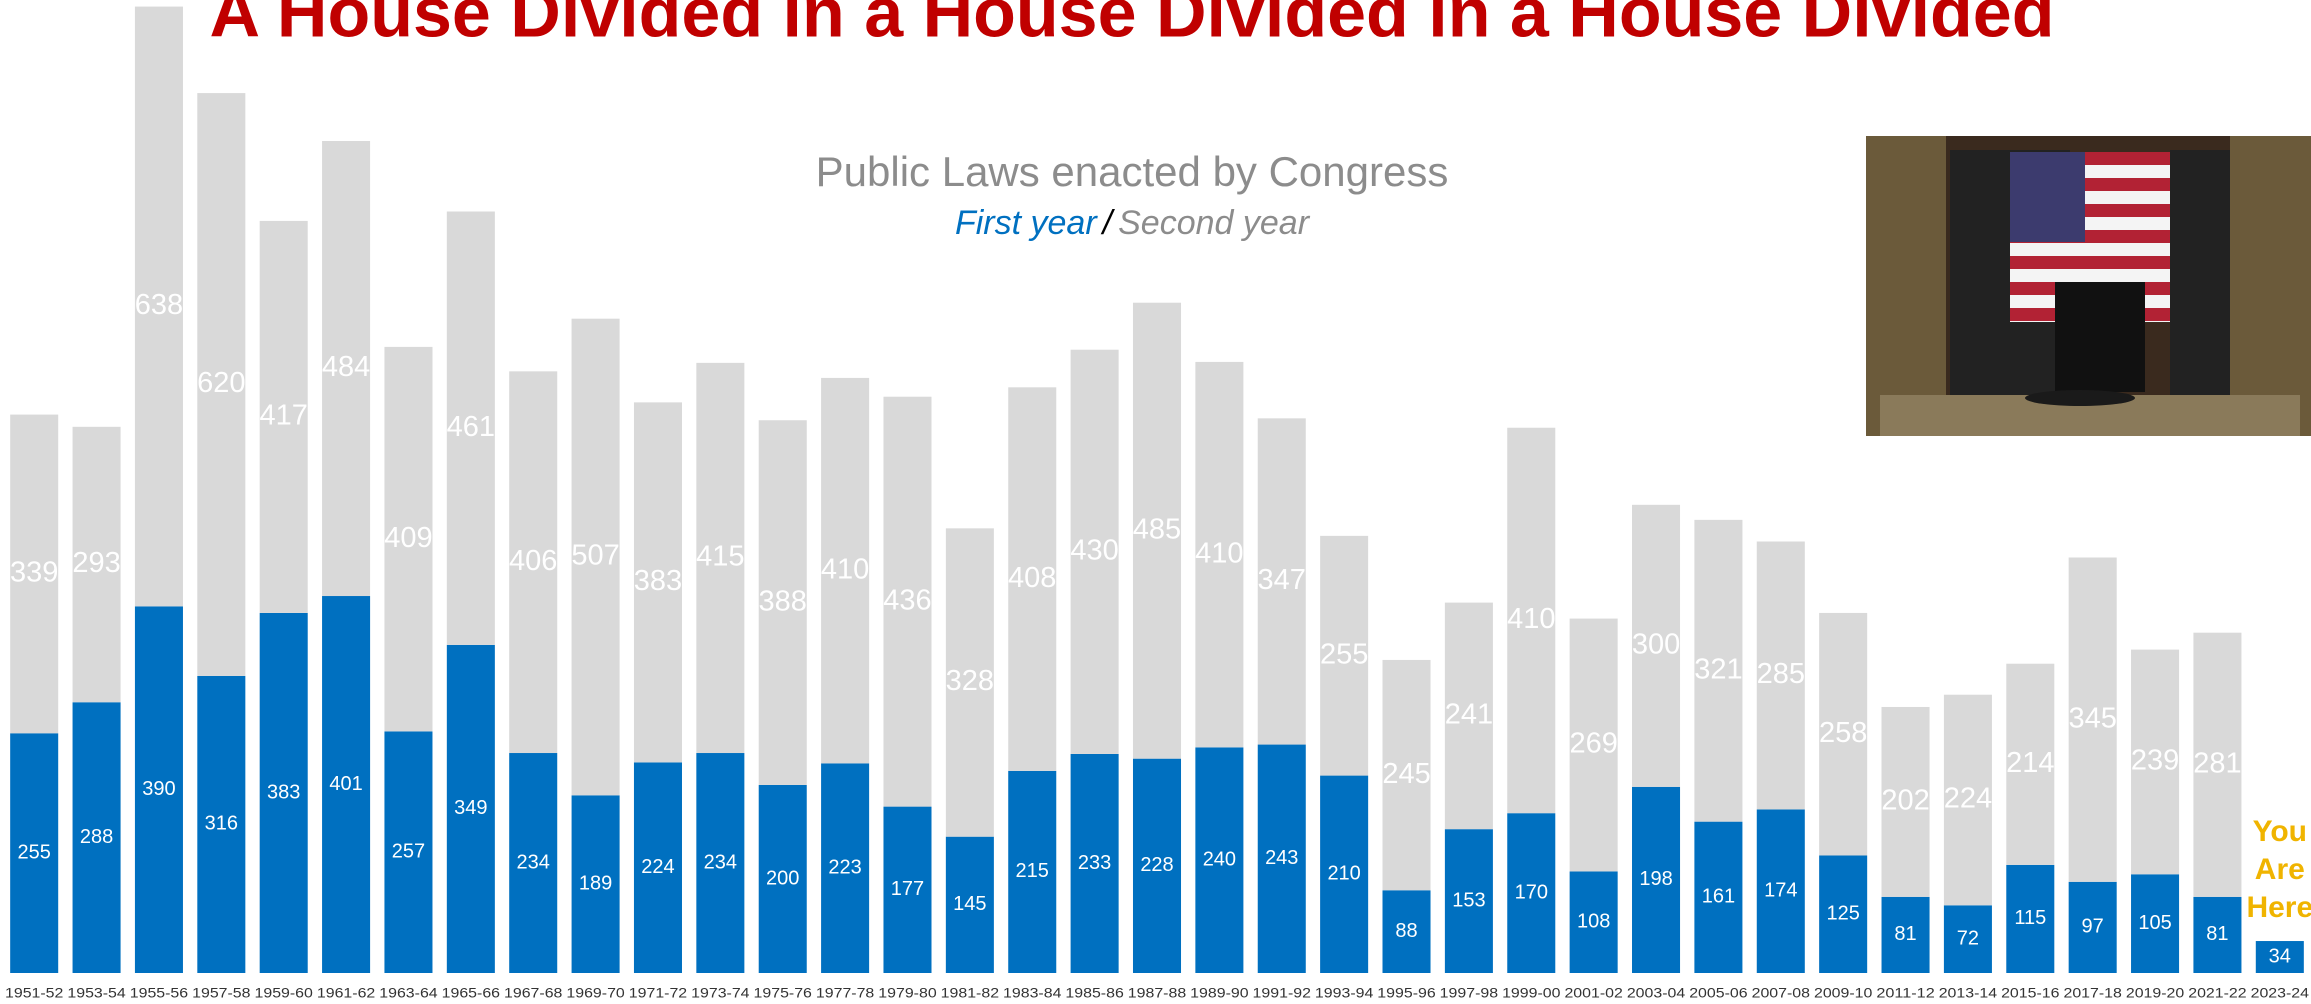  What do you see at coordinates (1781, 674) in the screenshot?
I see `data-label: 285` at bounding box center [1781, 674].